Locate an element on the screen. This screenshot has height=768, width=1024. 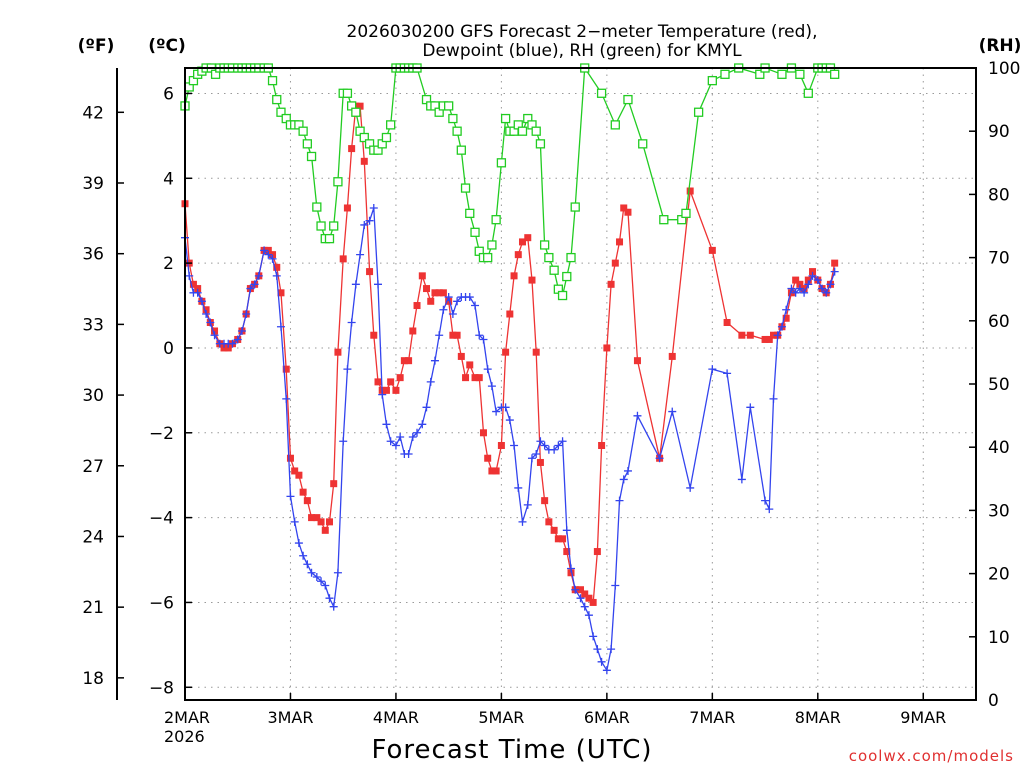
time-tick-label: 9MAR is located at coordinates (923, 717).